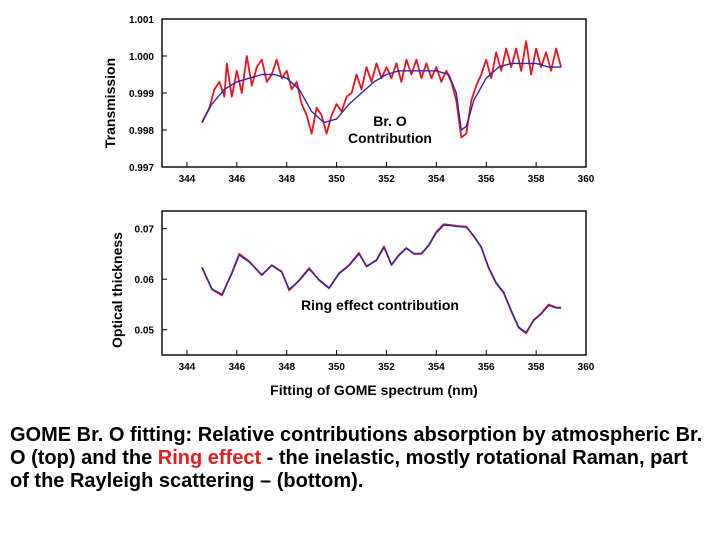 The height and width of the screenshot is (540, 720). What do you see at coordinates (336, 367) in the screenshot?
I see `x-tick-label-bottom-350: 350` at bounding box center [336, 367].